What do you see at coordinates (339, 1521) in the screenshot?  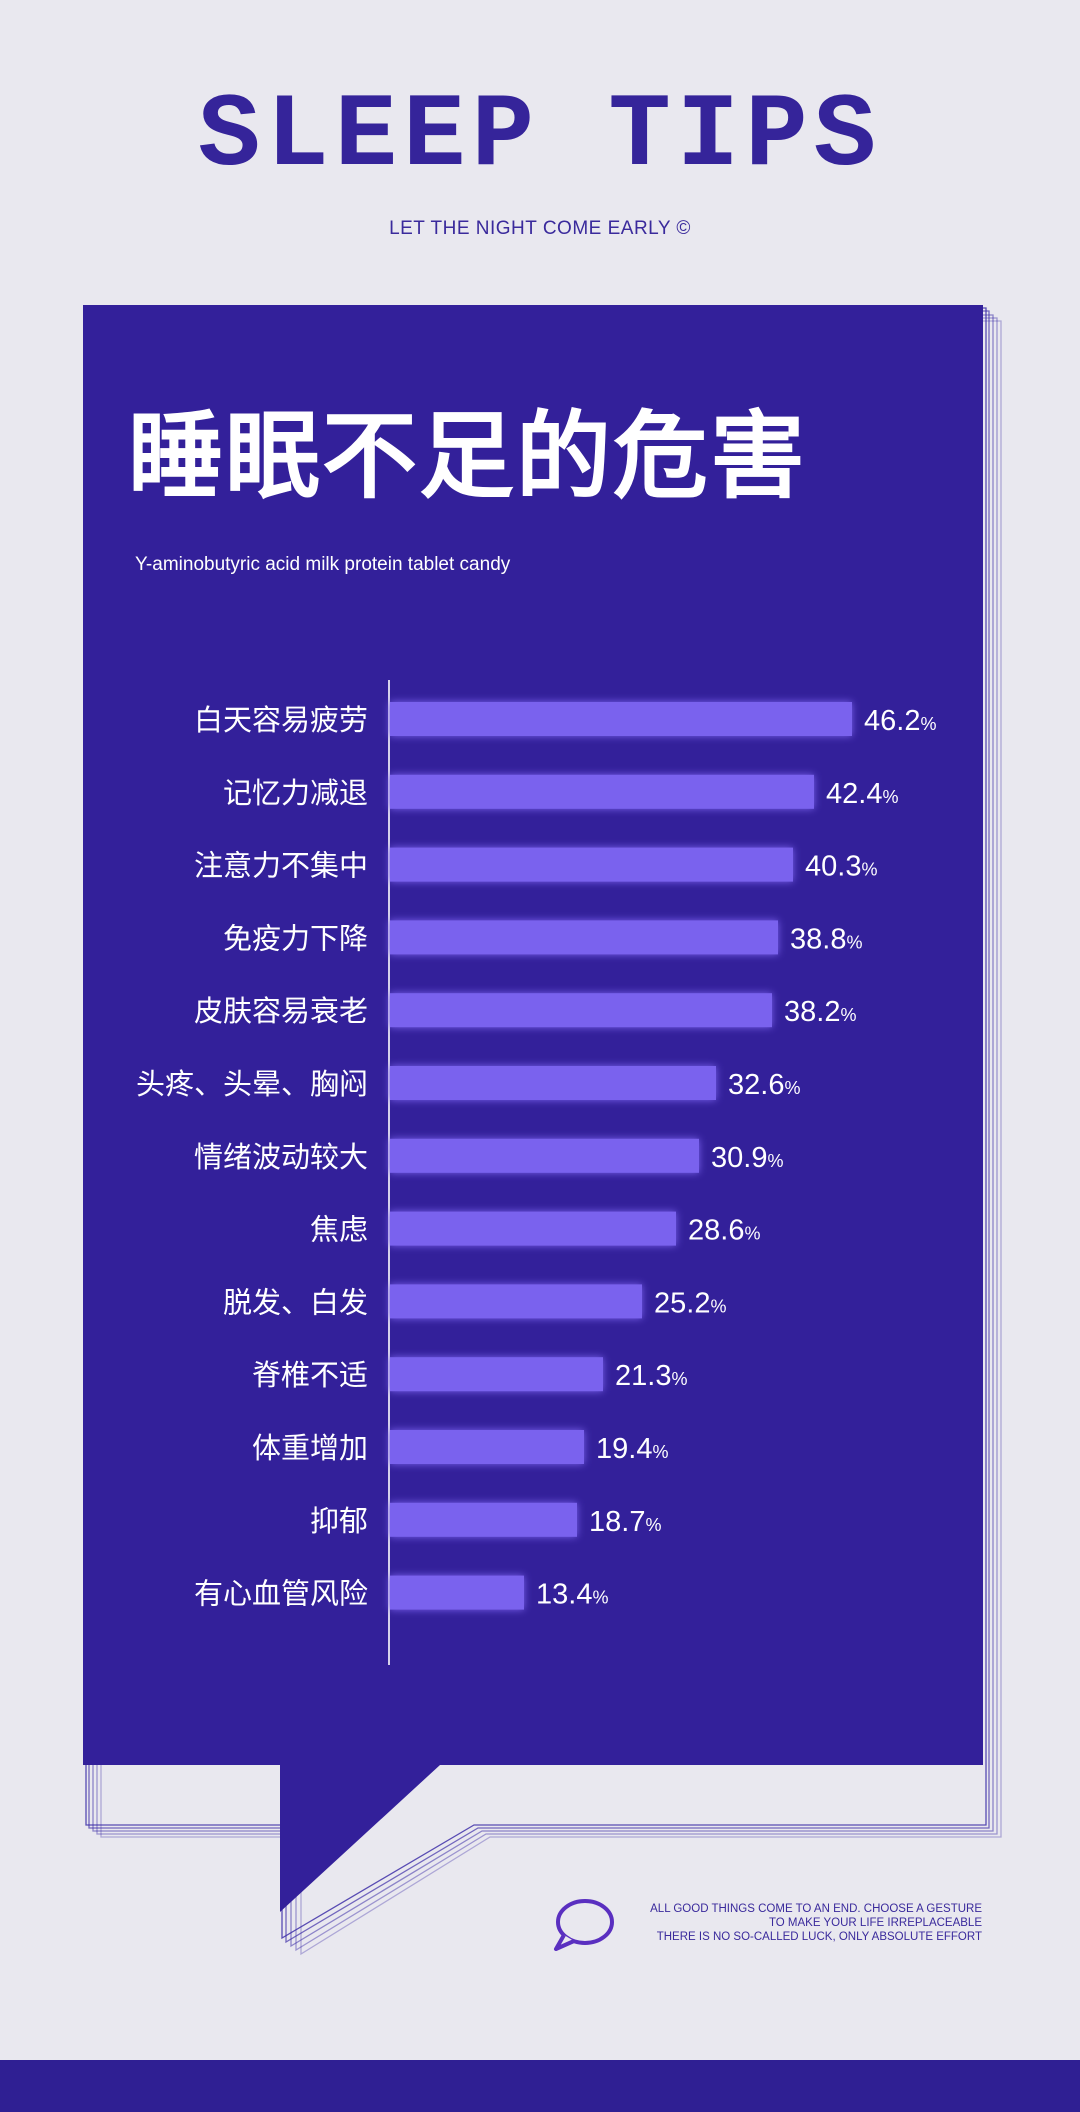 I see `category-label: 抑郁` at bounding box center [339, 1521].